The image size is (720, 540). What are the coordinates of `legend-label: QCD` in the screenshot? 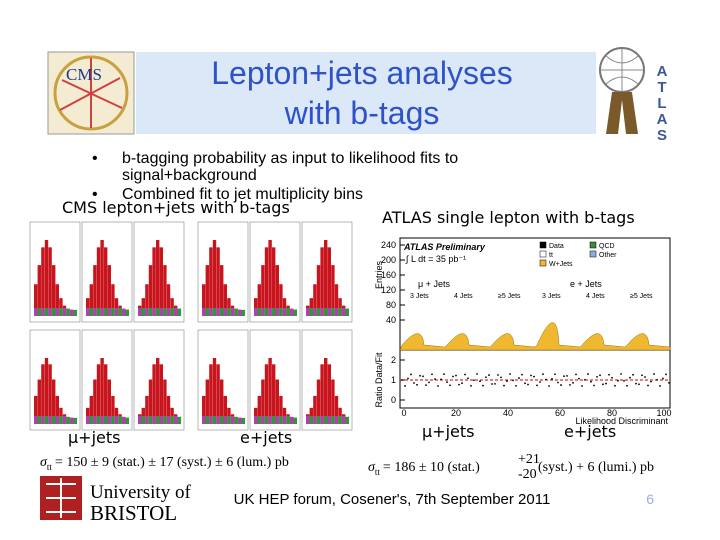 It's located at (607, 246).